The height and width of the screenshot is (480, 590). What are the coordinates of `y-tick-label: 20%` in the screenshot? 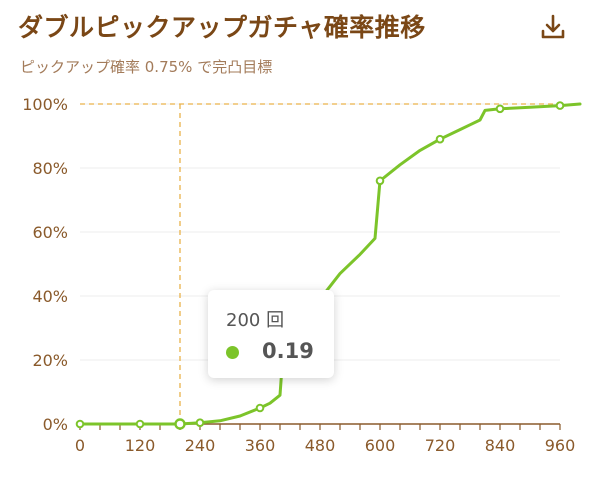 It's located at (50, 360).